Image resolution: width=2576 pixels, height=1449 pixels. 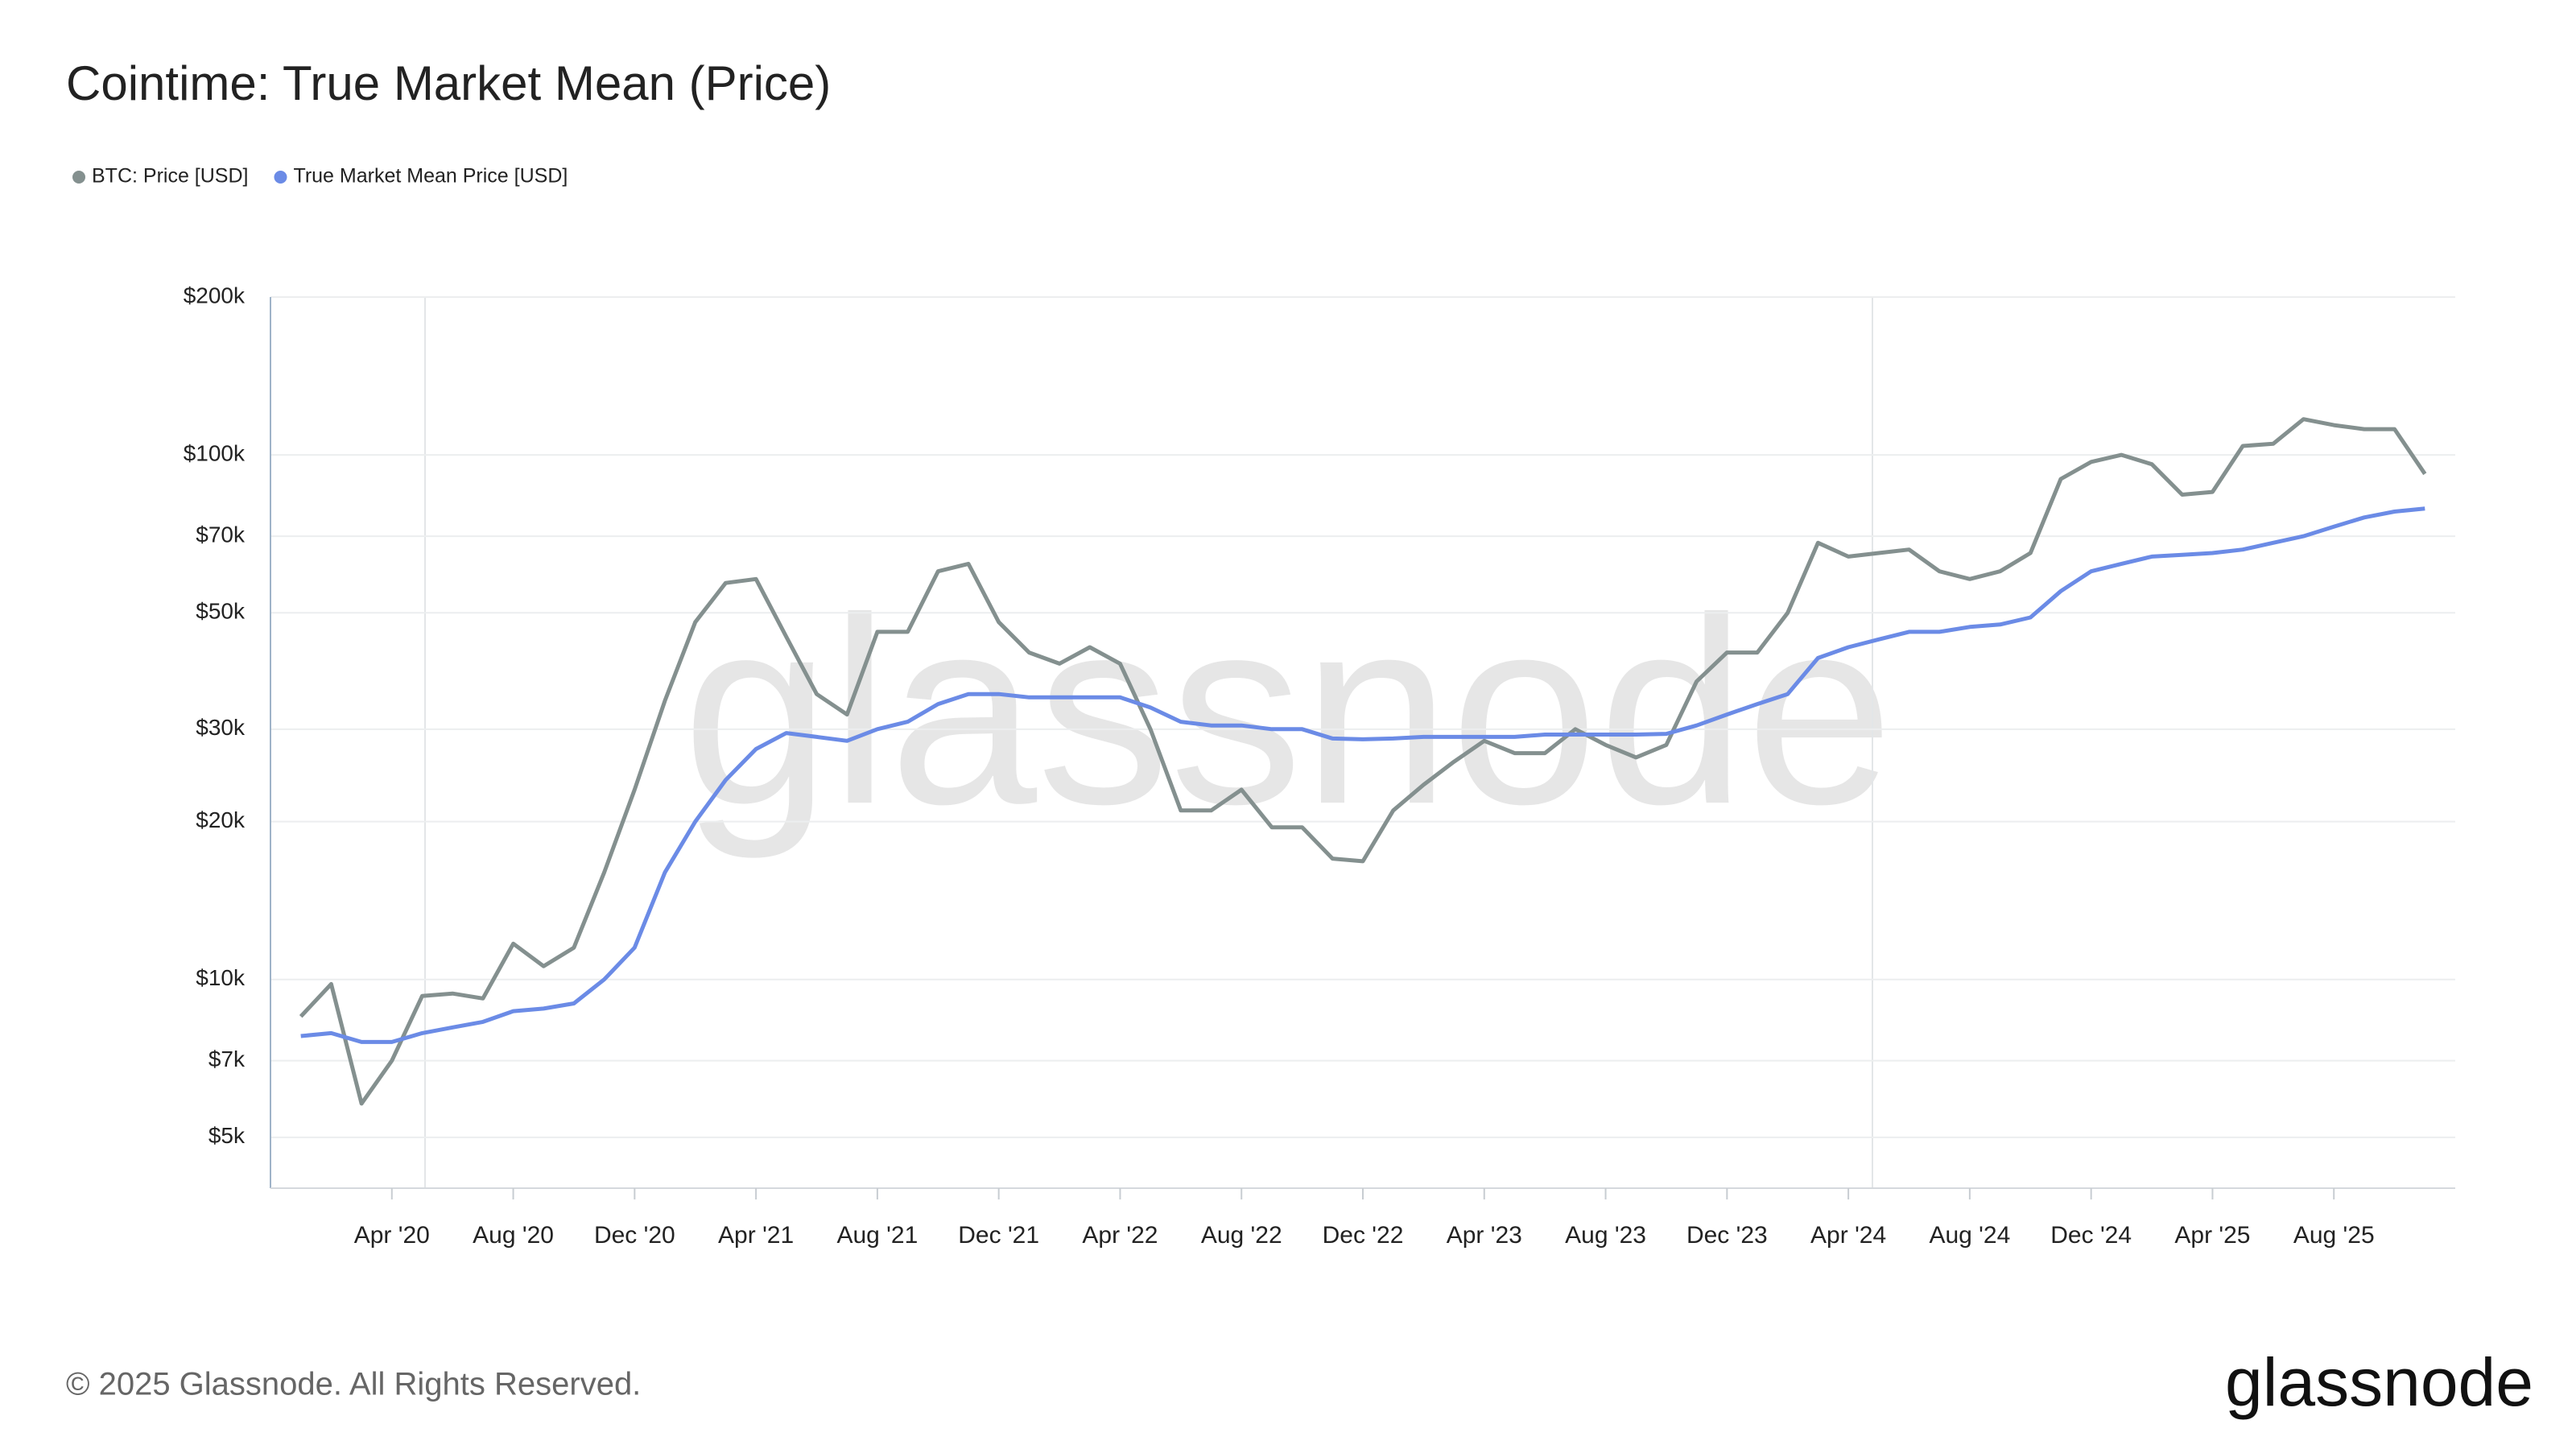 What do you see at coordinates (1727, 1235) in the screenshot?
I see `x-tick-label: Dec '23` at bounding box center [1727, 1235].